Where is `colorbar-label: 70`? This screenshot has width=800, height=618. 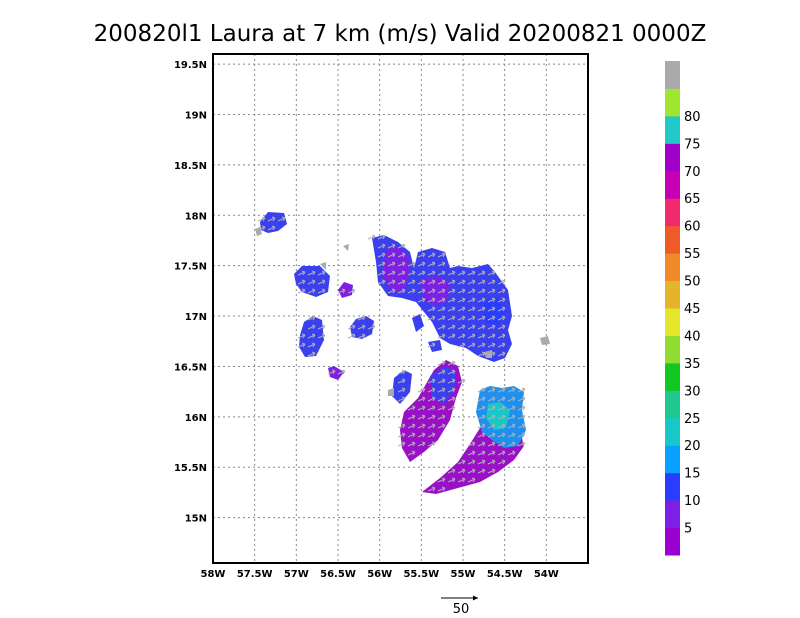 colorbar-label: 70 is located at coordinates (692, 172).